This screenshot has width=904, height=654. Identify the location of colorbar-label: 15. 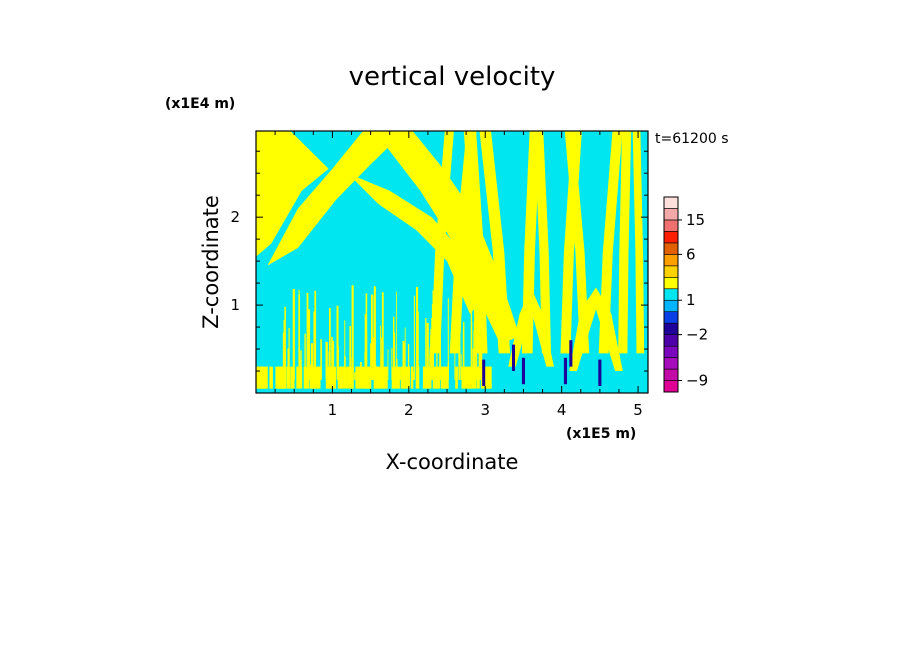
(695, 220).